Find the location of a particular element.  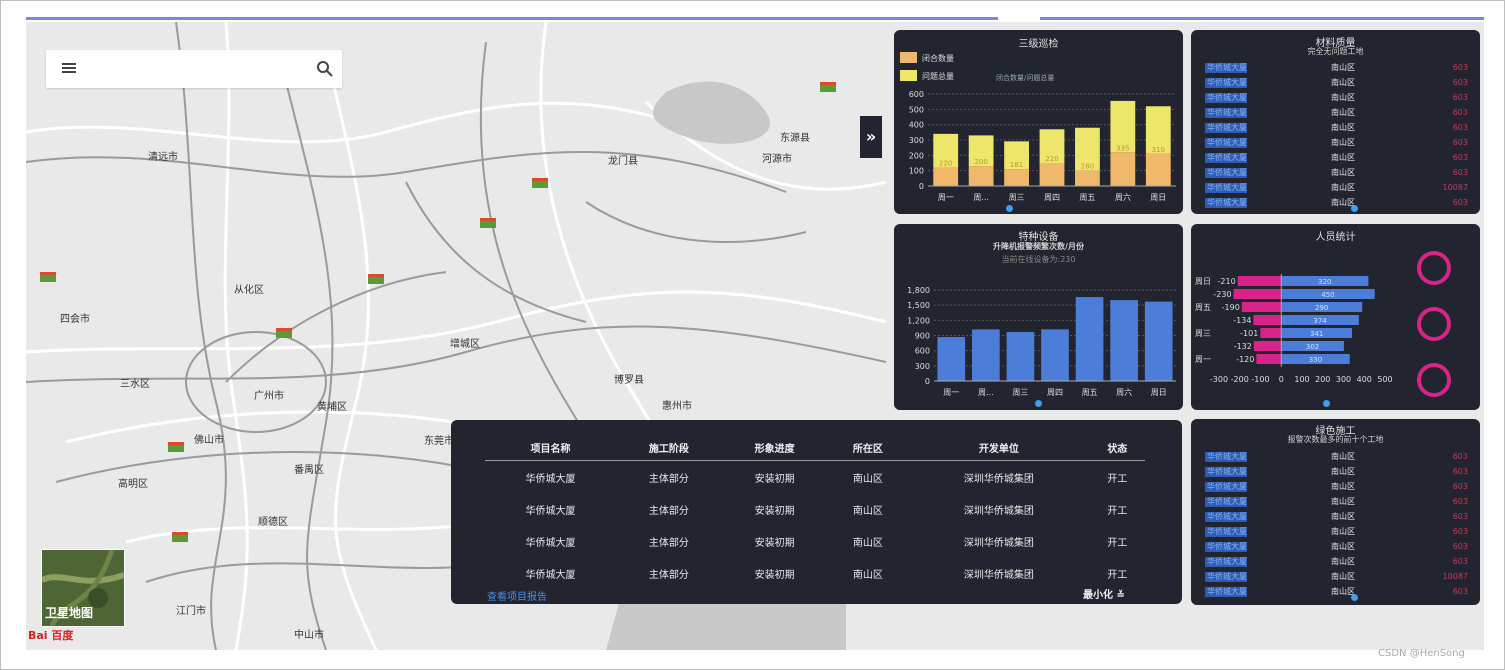

column-header: 施工阶段 is located at coordinates (668, 447).